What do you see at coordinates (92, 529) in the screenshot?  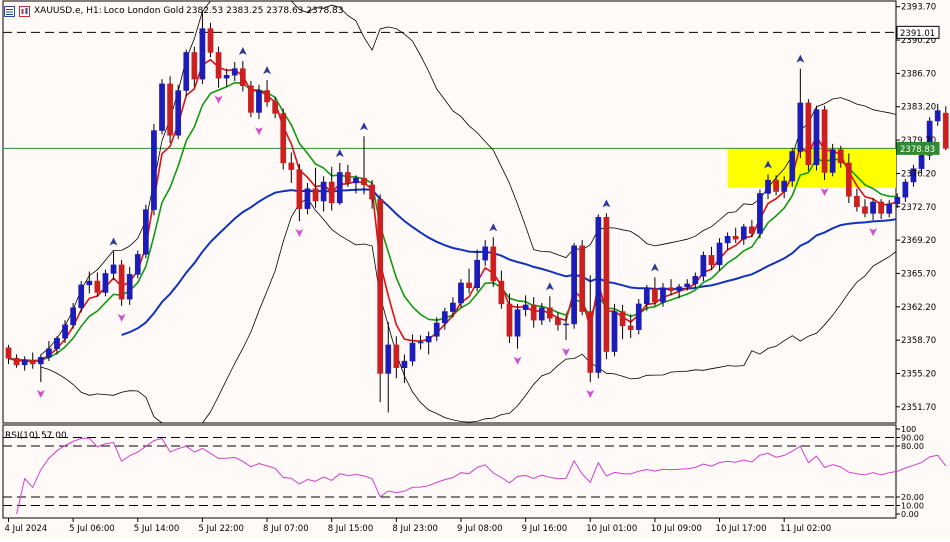 I see `time-tick-label: 5 Jul 06:00` at bounding box center [92, 529].